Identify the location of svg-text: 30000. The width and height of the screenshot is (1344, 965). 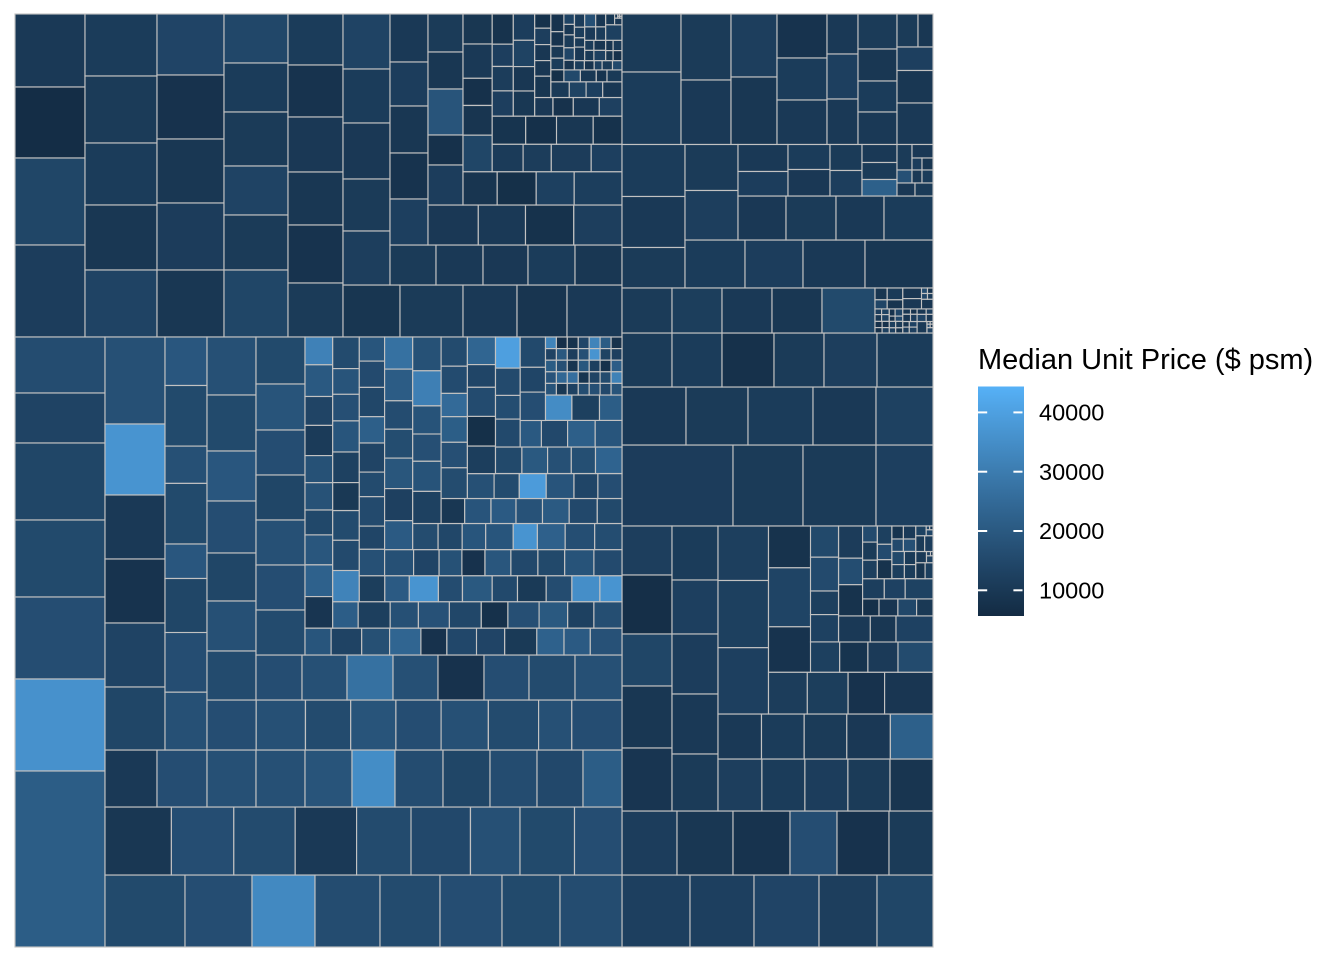
(1071, 472).